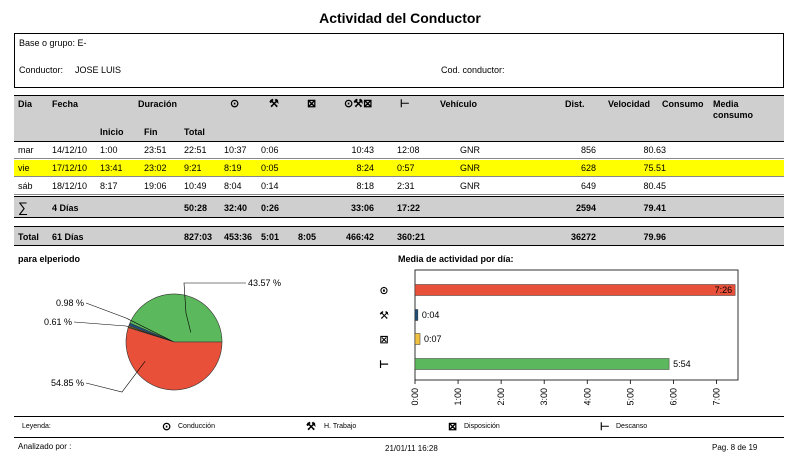 This screenshot has width=800, height=463. I want to click on row-descanso: 0:57, so click(406, 168).